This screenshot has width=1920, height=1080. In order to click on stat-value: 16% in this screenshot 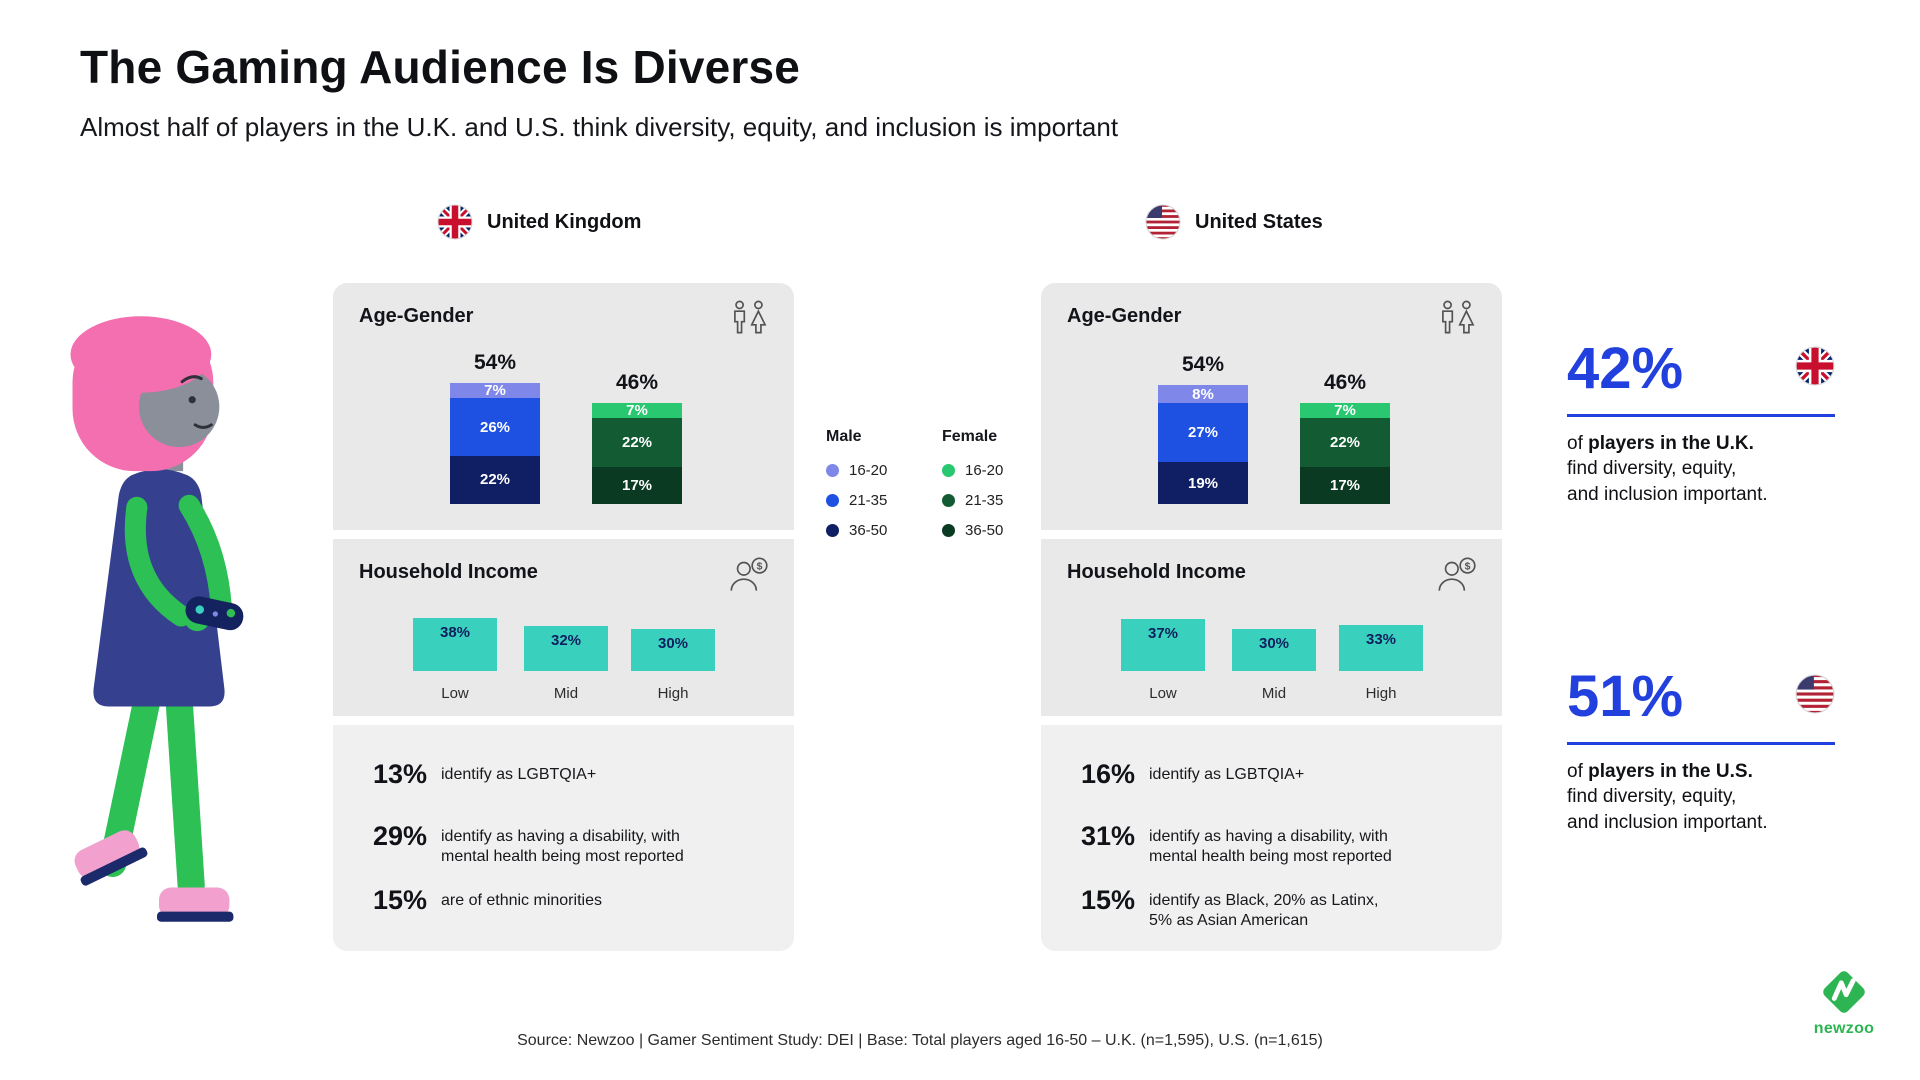, I will do `click(1108, 774)`.